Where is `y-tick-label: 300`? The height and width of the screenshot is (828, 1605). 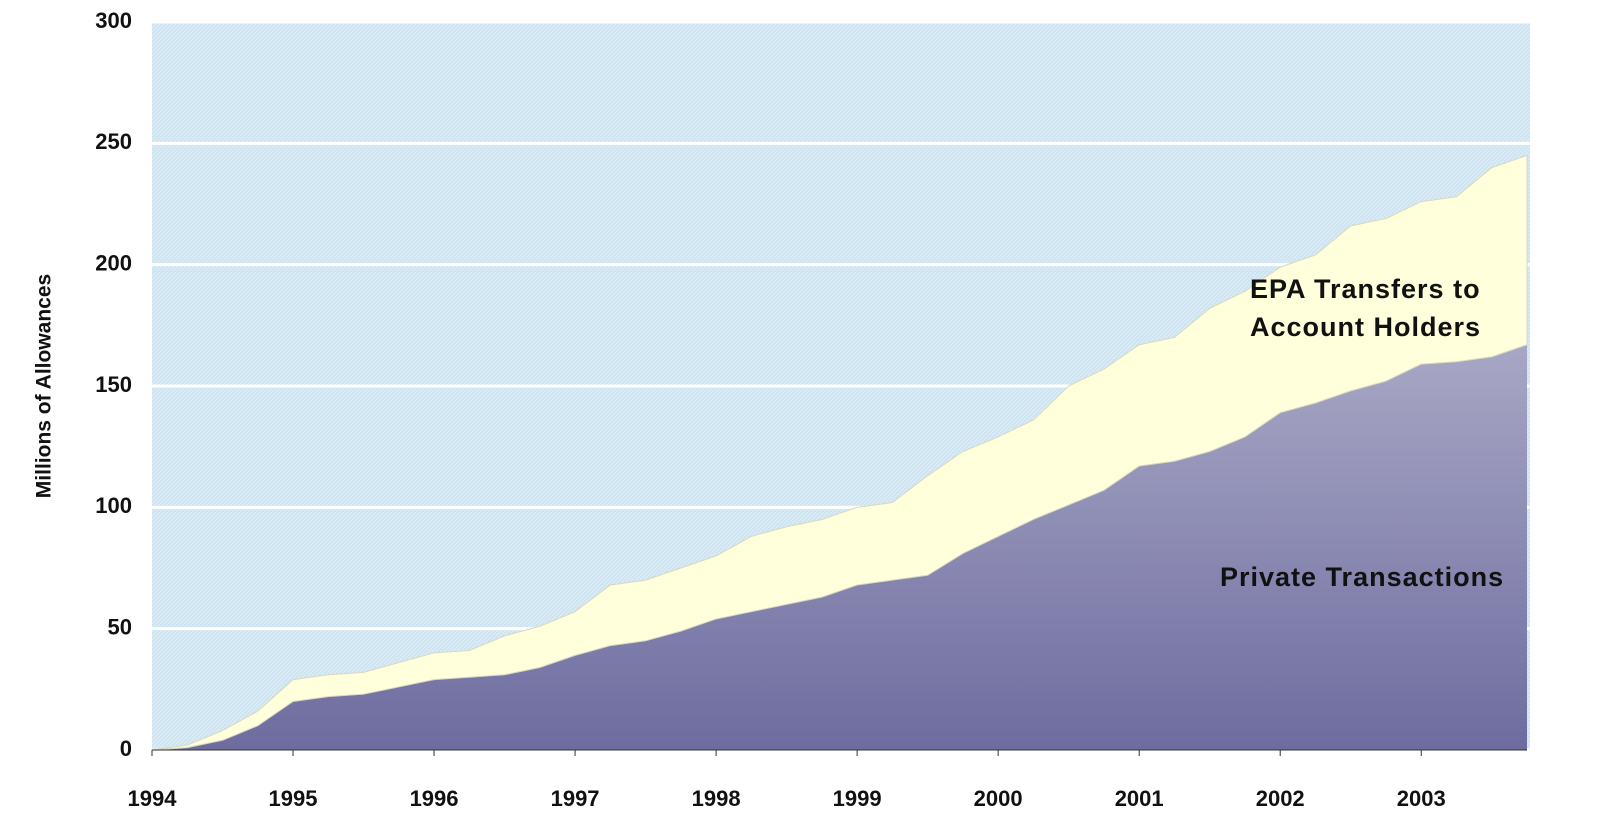
y-tick-label: 300 is located at coordinates (113, 20).